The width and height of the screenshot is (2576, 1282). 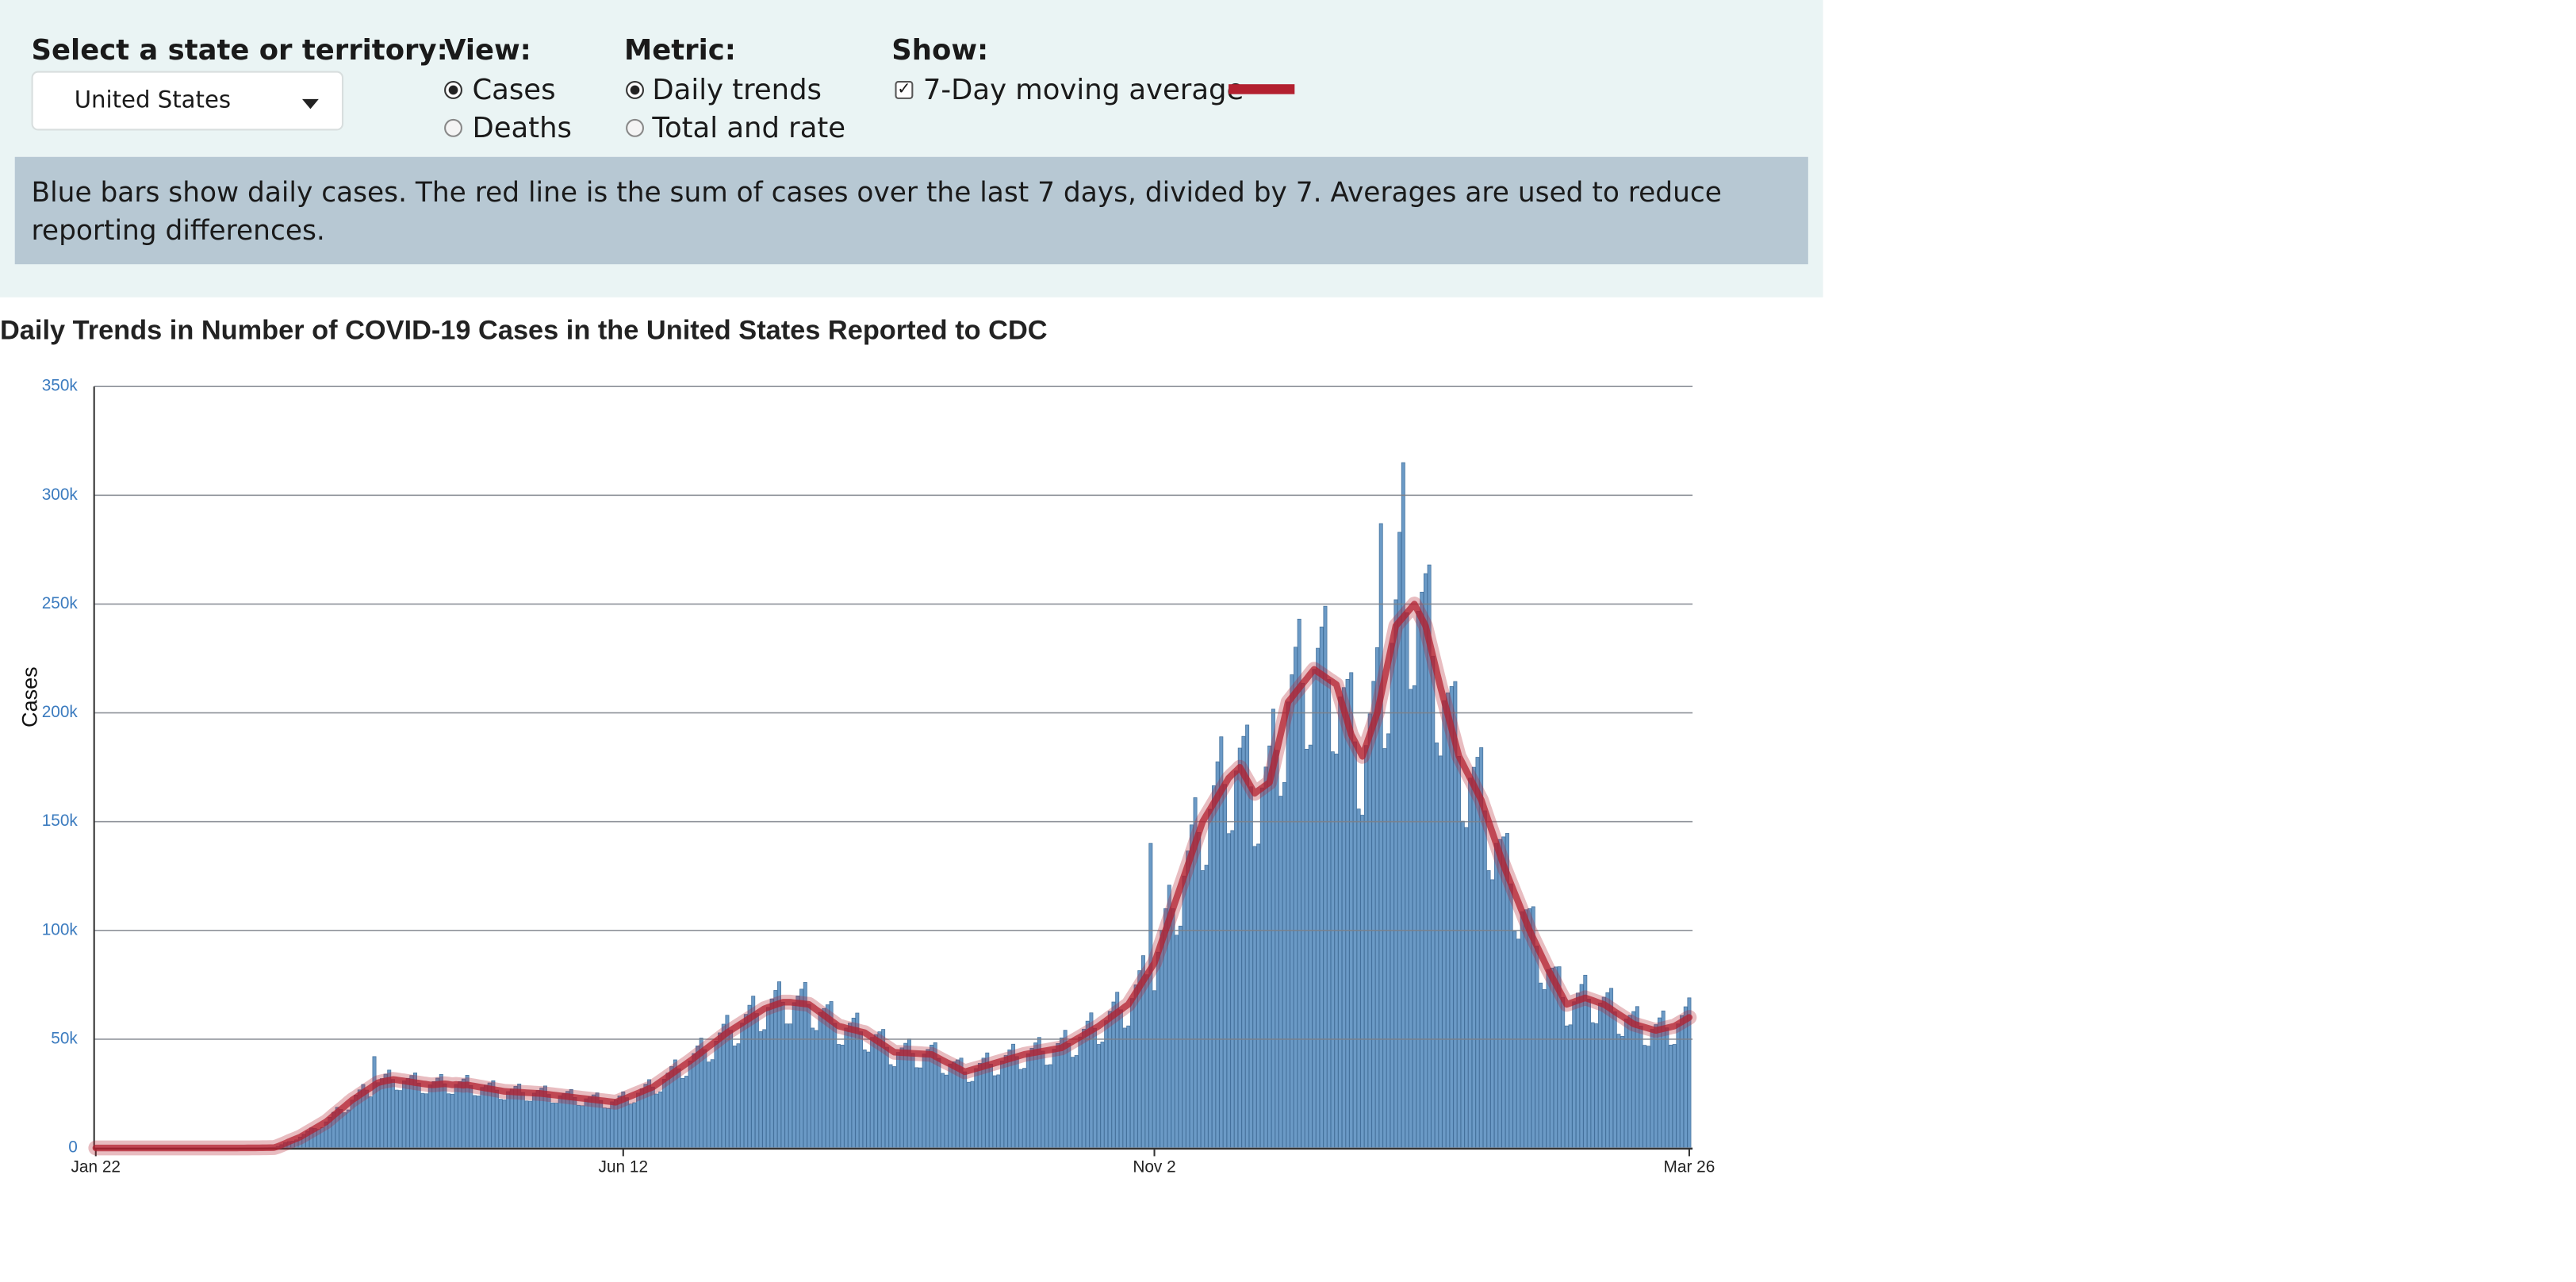 What do you see at coordinates (65, 1038) in the screenshot?
I see `y-tick-label: 50k` at bounding box center [65, 1038].